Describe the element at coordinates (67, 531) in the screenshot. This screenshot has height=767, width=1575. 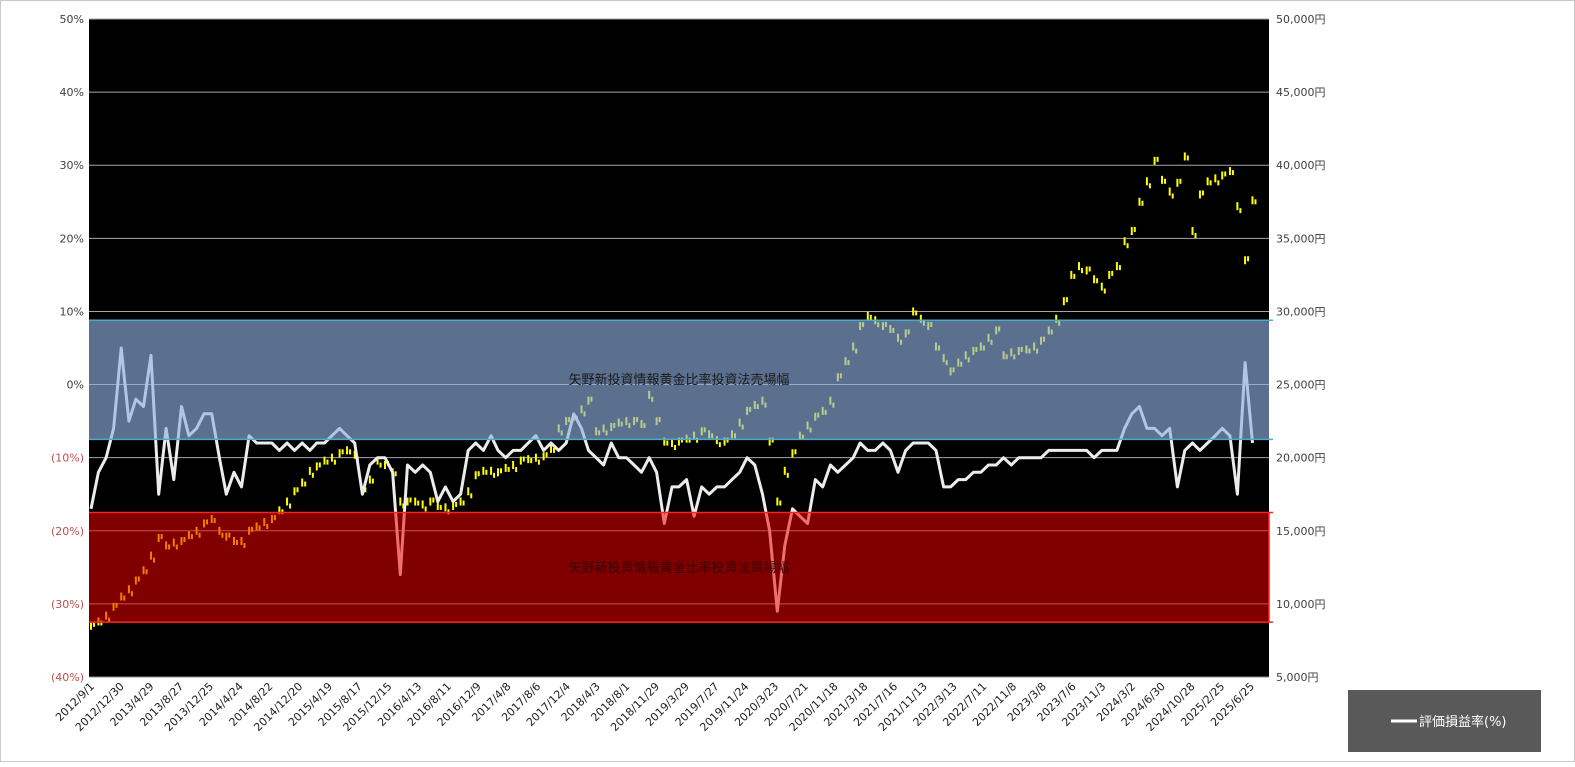
I see `left-tick-label: (20%)` at that location.